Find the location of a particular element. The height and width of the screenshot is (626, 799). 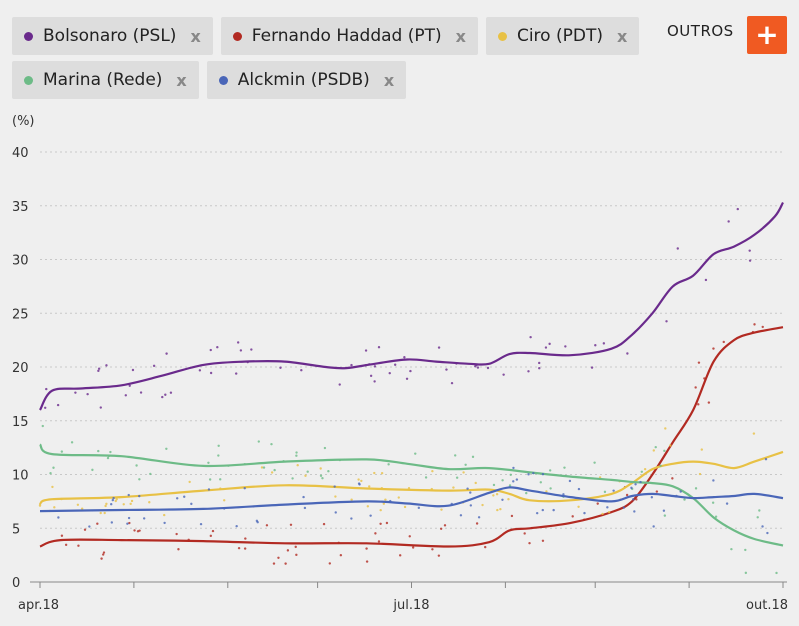

chip-marina: Marina (Rede) x is located at coordinates (105, 80).